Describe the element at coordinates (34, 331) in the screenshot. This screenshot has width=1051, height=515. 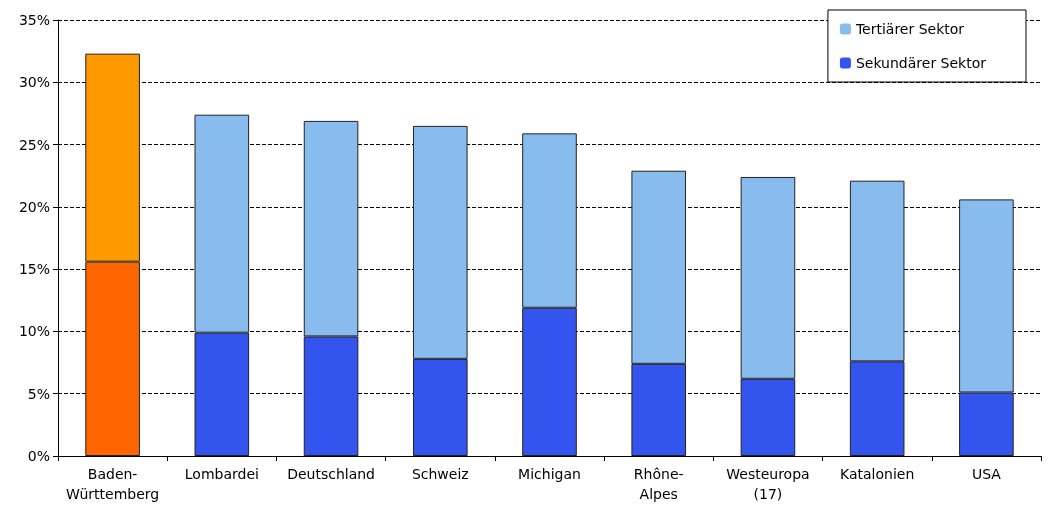
I see `y-tick-label: 10%` at that location.